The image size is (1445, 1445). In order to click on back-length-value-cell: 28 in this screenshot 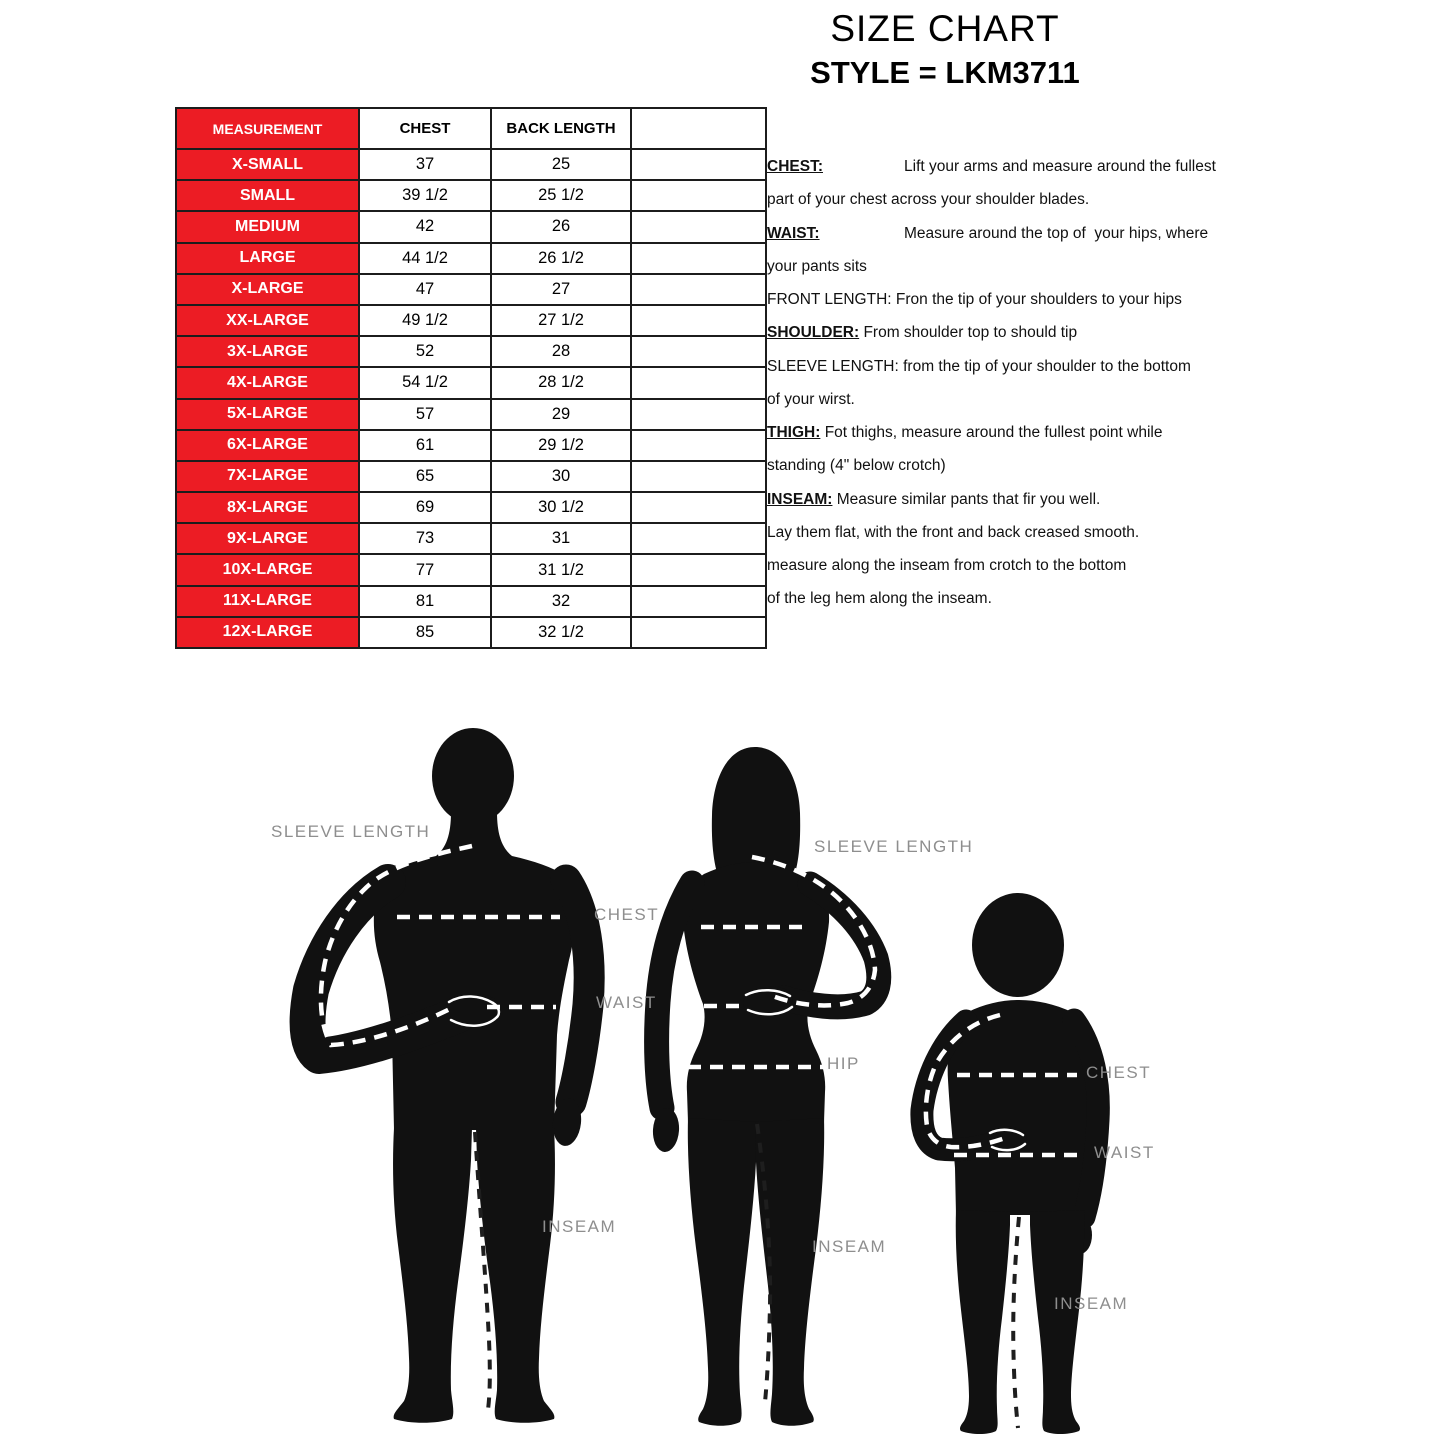, I will do `click(561, 352)`.